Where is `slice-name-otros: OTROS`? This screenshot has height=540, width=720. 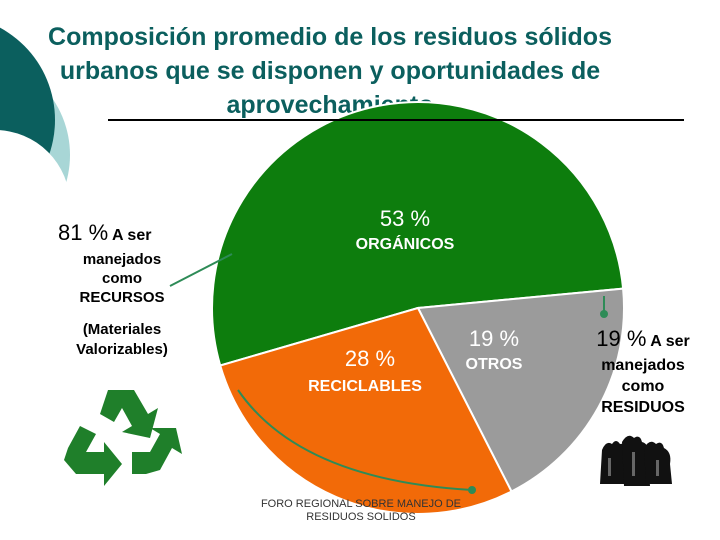
slice-name-otros: OTROS is located at coordinates (494, 364).